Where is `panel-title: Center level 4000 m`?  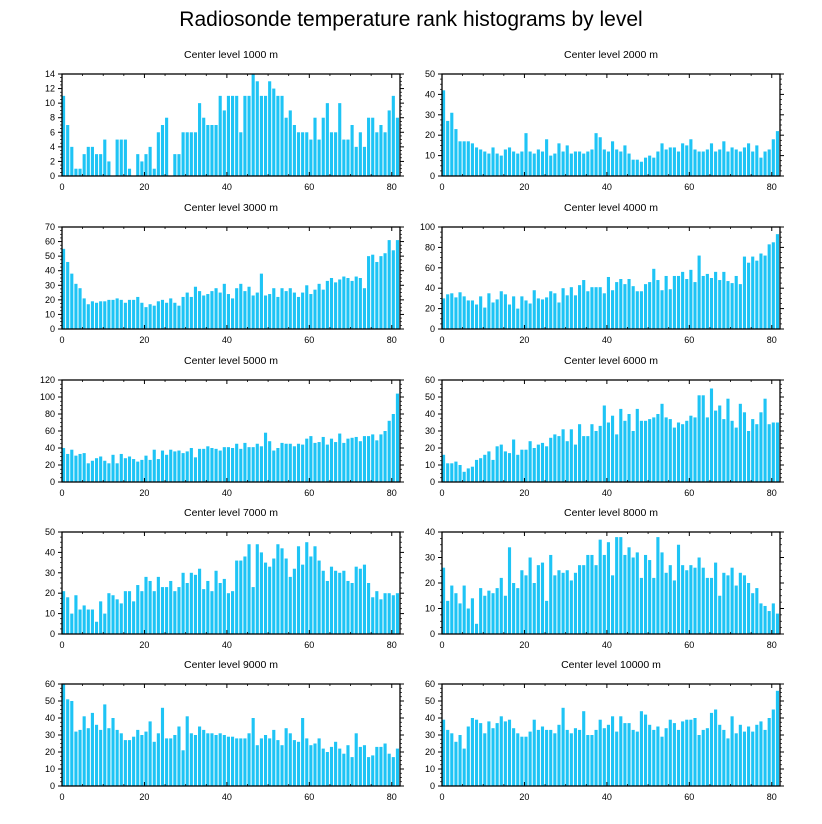
panel-title: Center level 4000 m is located at coordinates (611, 208).